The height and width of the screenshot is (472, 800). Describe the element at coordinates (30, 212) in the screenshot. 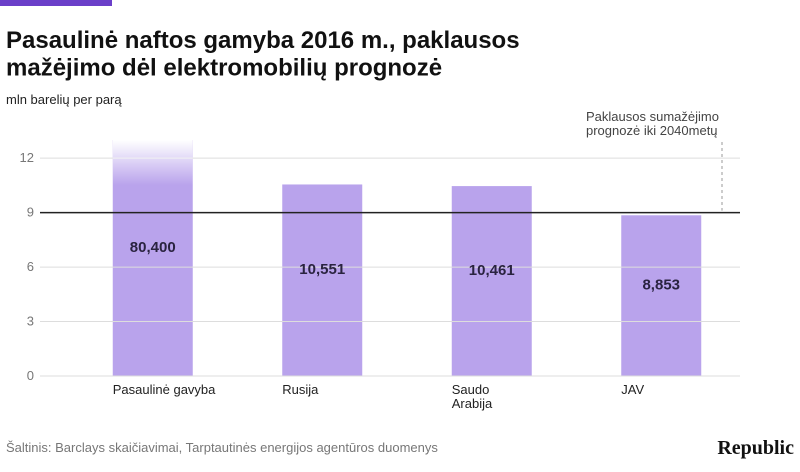

I see `y-tick-label: 9` at that location.